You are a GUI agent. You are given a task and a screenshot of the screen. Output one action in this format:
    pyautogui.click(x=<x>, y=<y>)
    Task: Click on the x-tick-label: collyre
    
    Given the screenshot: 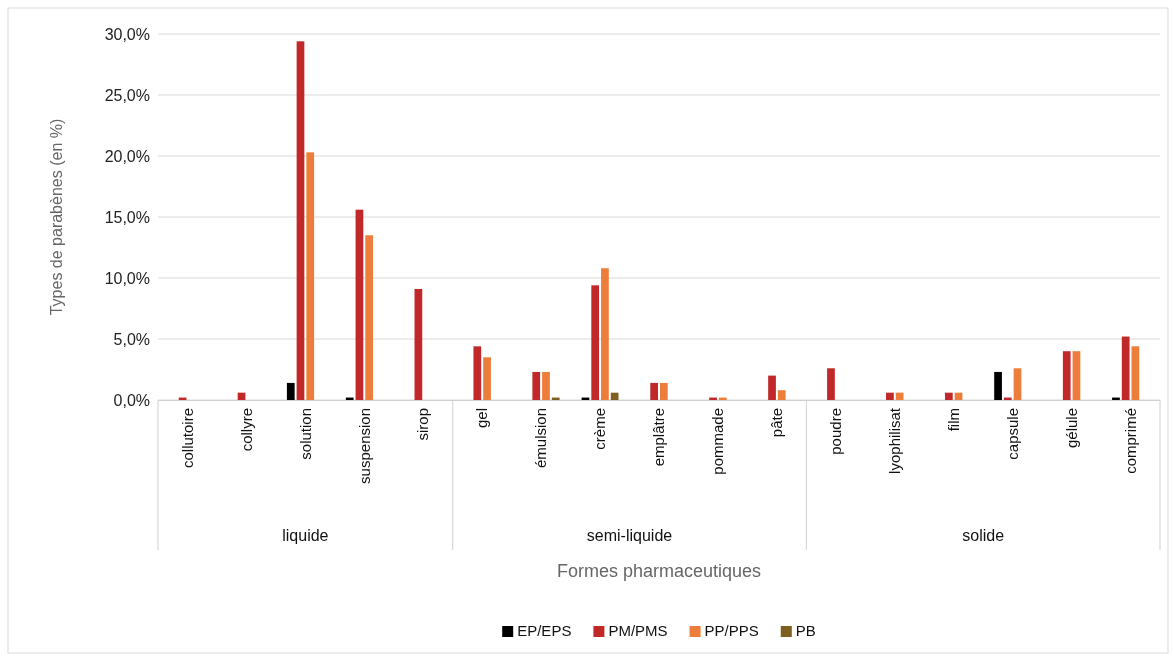 What is the action you would take?
    pyautogui.click(x=246, y=430)
    